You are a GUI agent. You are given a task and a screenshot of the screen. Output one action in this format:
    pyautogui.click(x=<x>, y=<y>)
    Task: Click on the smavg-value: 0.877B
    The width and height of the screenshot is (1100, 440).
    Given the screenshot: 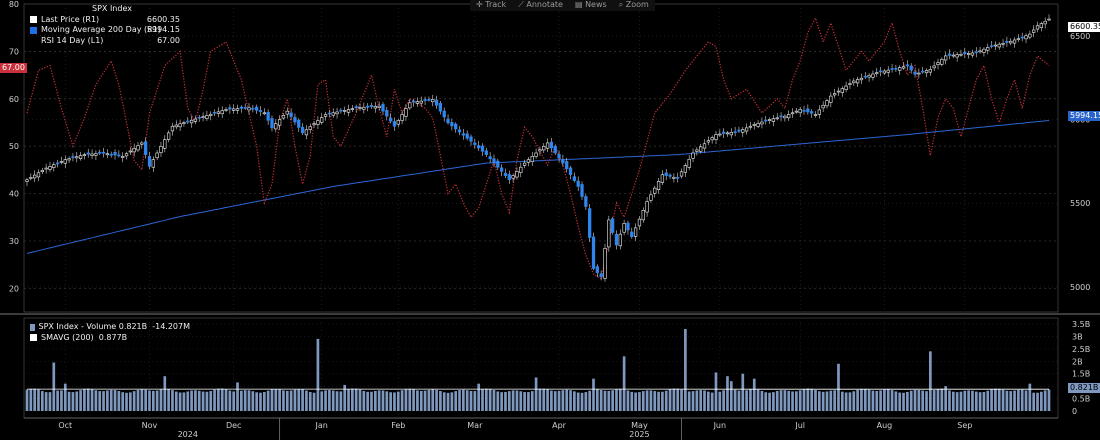 What is the action you would take?
    pyautogui.click(x=113, y=337)
    